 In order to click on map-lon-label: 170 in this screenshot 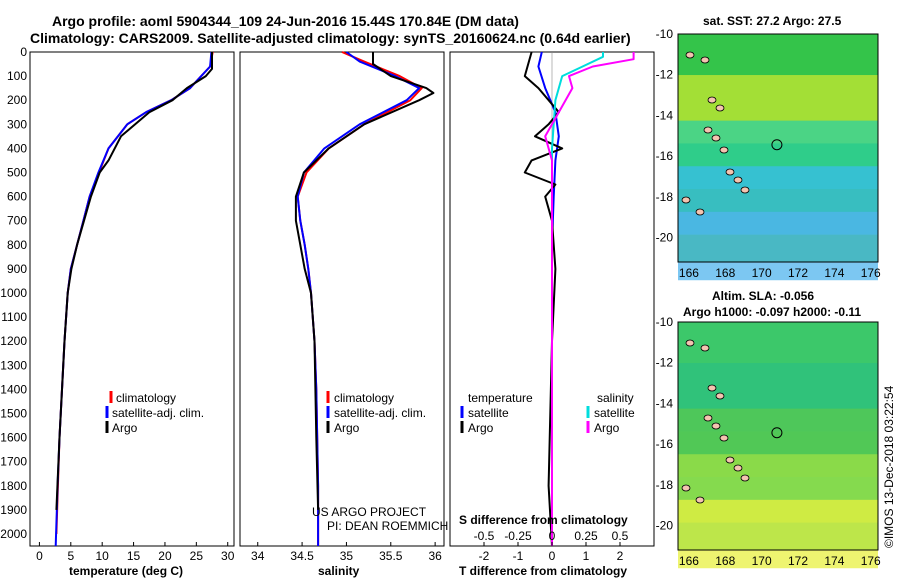, I will do `click(762, 273)`.